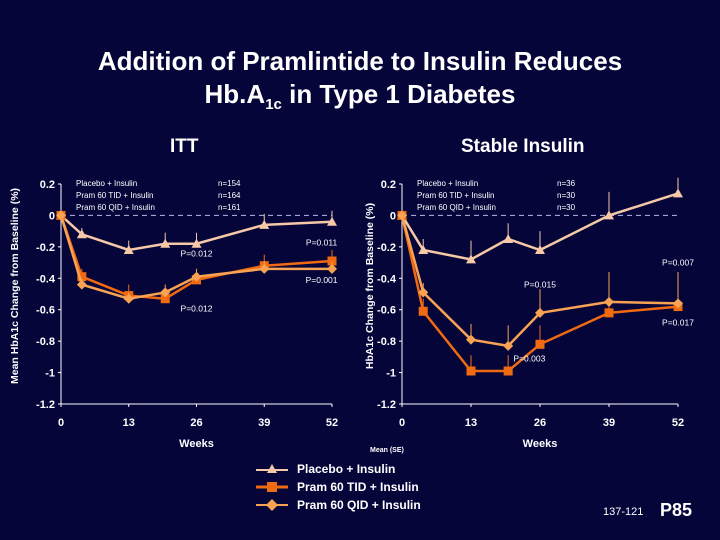 This screenshot has width=720, height=540. I want to click on legend-label: Pram 60 QID + Insulin, so click(359, 505).